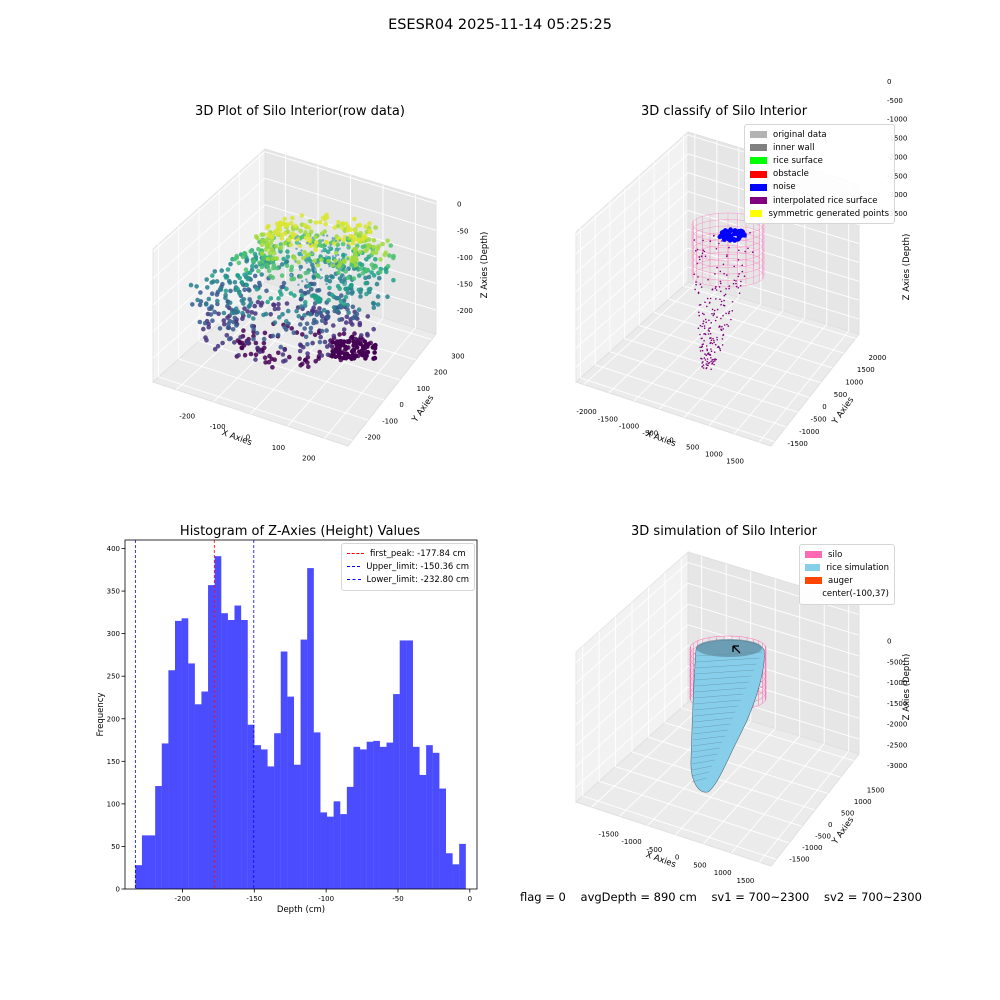 The image size is (1000, 1000). I want to click on x-tick-label: 100, so click(278, 448).